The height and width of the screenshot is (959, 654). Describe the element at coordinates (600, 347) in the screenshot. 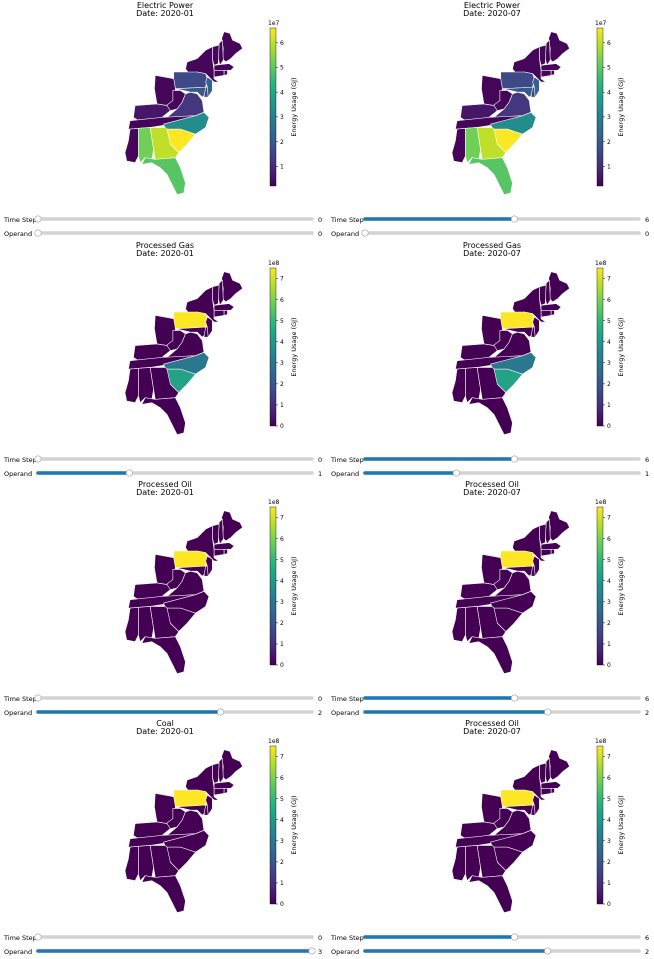

I see `colorbar-gradient` at that location.